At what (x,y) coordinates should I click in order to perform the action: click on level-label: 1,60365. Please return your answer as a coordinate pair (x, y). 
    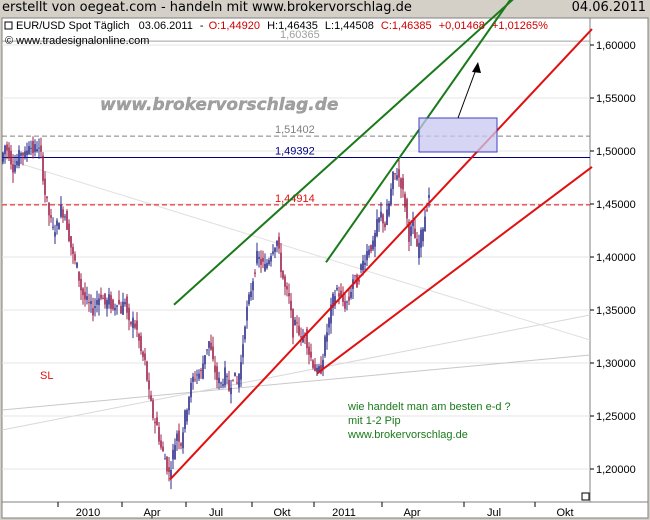
    Looking at the image, I should click on (300, 35).